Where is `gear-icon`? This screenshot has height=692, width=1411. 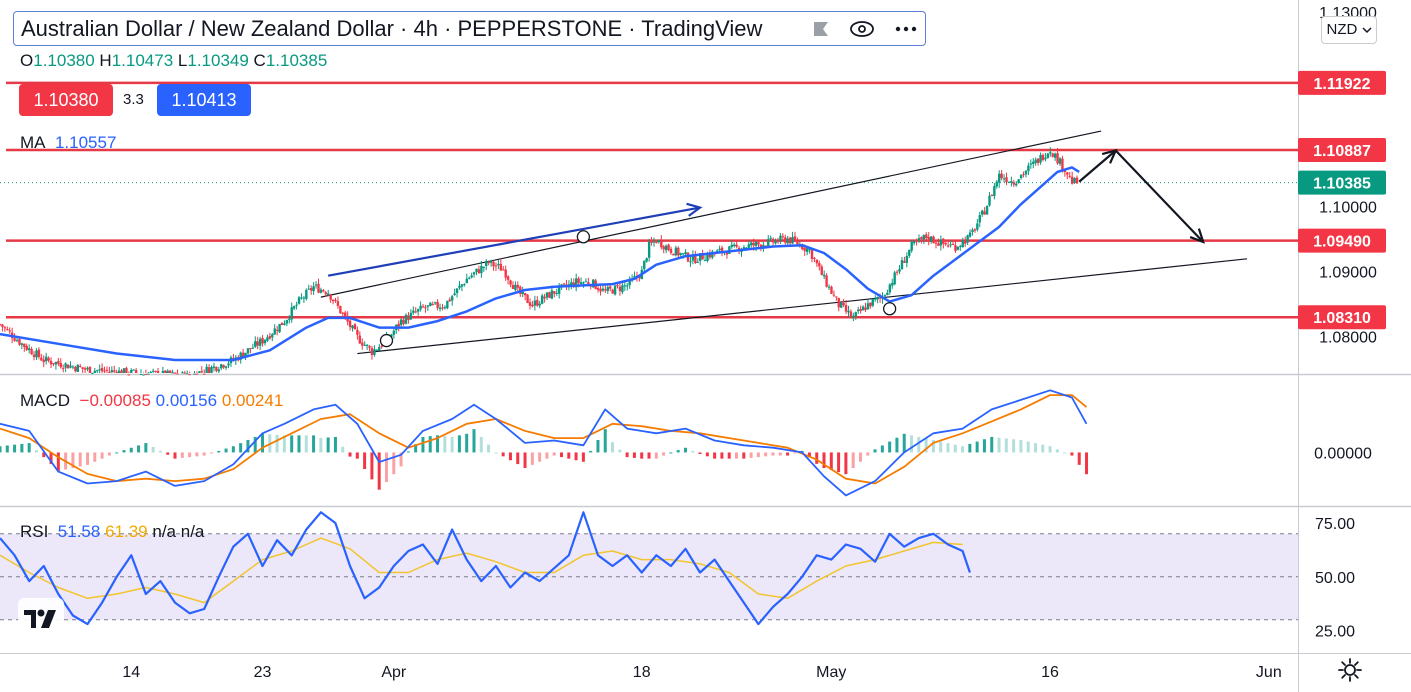 gear-icon is located at coordinates (1350, 670).